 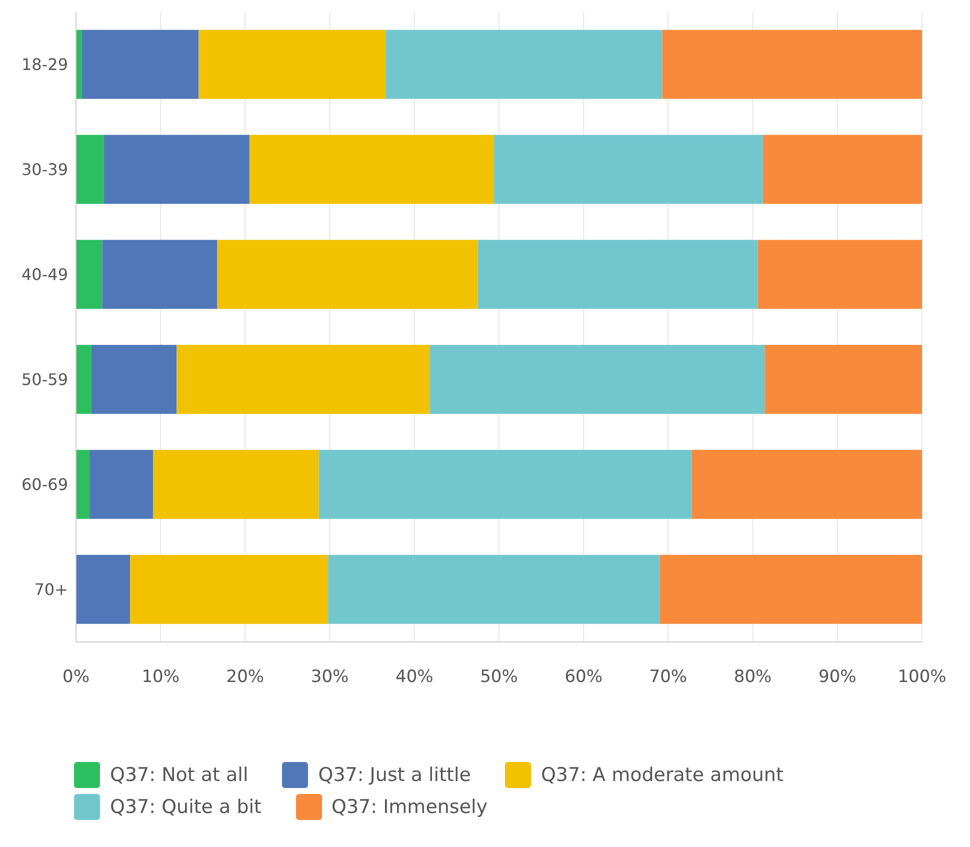 What do you see at coordinates (45, 274) in the screenshot?
I see `y-tick-label: 40-49` at bounding box center [45, 274].